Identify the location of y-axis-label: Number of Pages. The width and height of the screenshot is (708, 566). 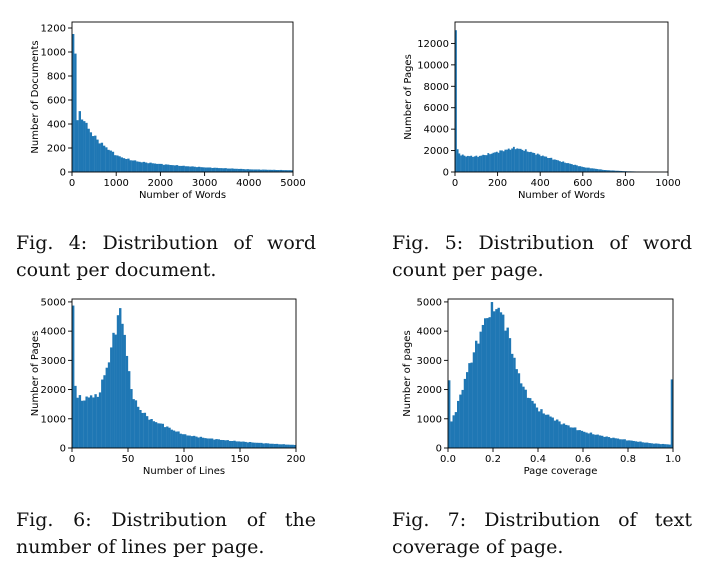
(35, 374).